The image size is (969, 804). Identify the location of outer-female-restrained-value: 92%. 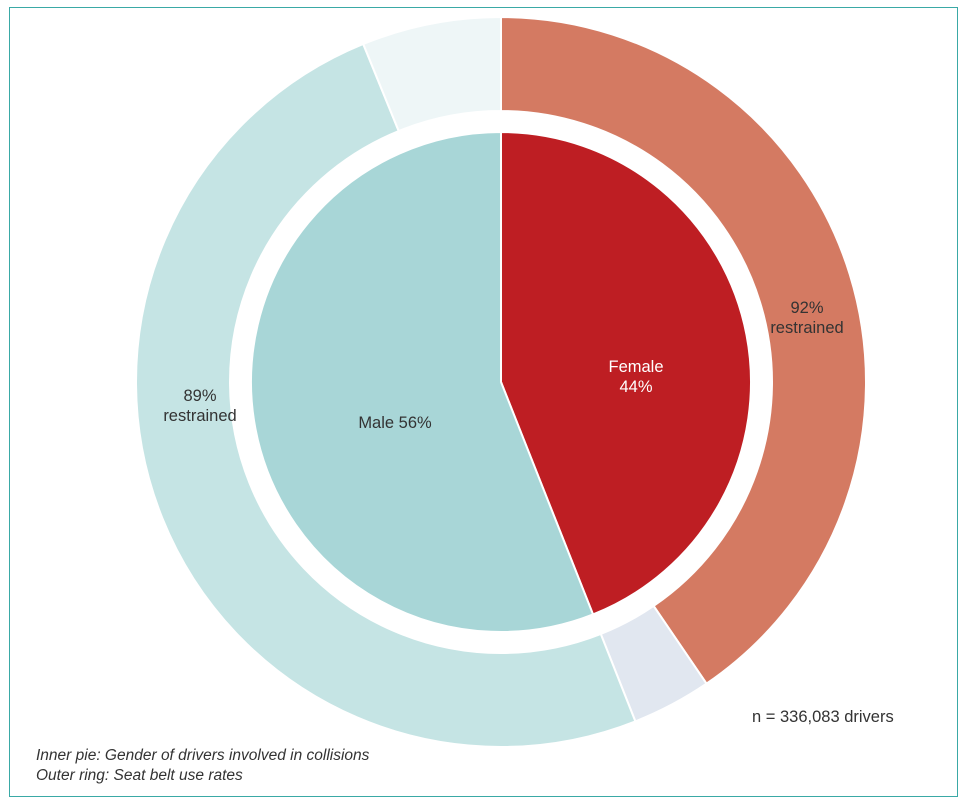
(807, 308).